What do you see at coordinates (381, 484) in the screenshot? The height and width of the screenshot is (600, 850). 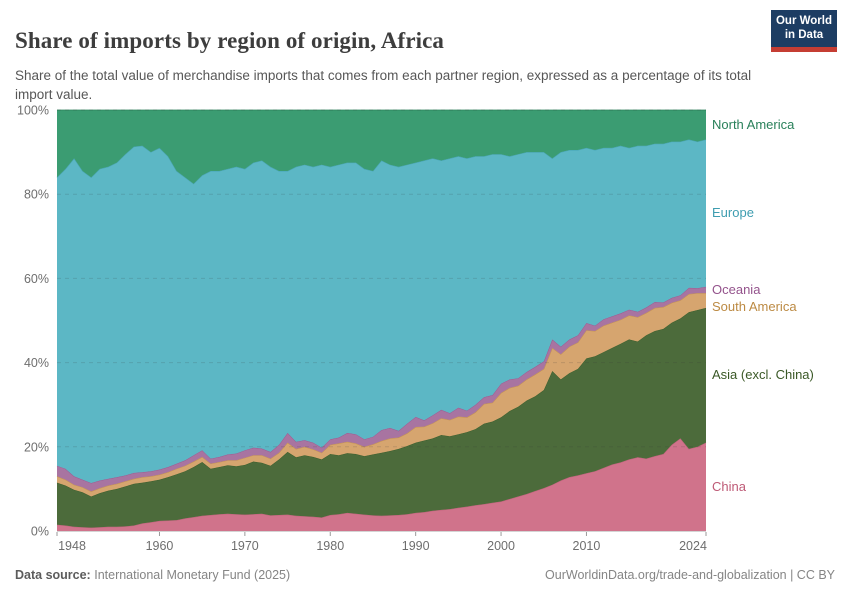 I see `chart-area-china` at bounding box center [381, 484].